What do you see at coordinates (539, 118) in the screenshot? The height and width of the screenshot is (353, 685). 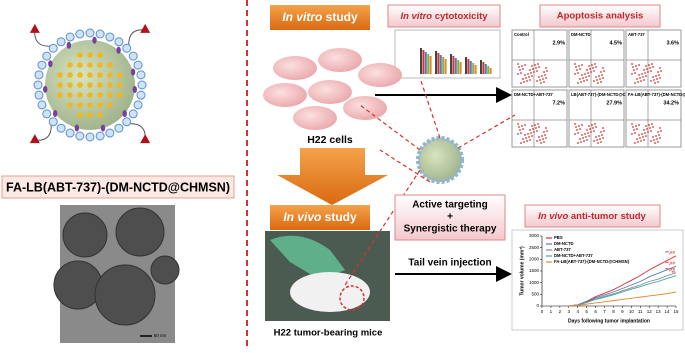 I see `flow-panel` at bounding box center [539, 118].